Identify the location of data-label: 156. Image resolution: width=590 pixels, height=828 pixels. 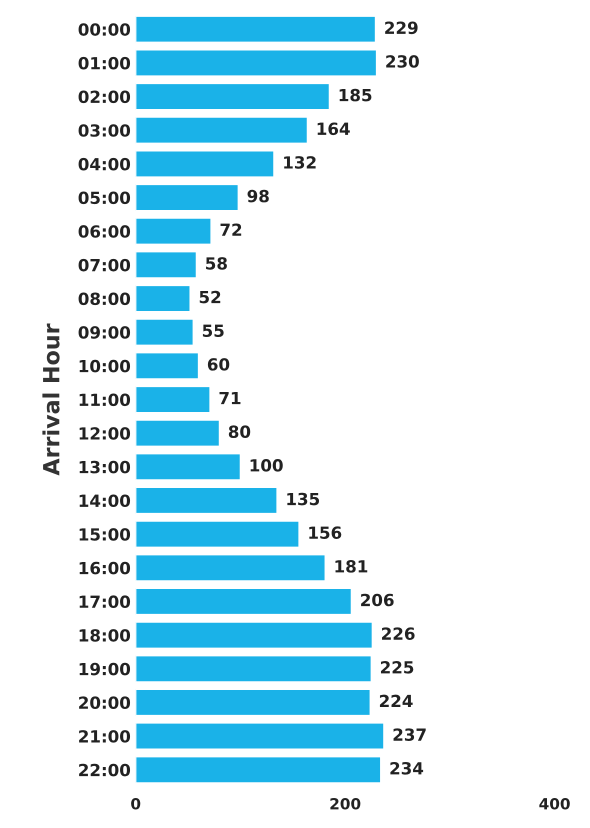
(325, 532).